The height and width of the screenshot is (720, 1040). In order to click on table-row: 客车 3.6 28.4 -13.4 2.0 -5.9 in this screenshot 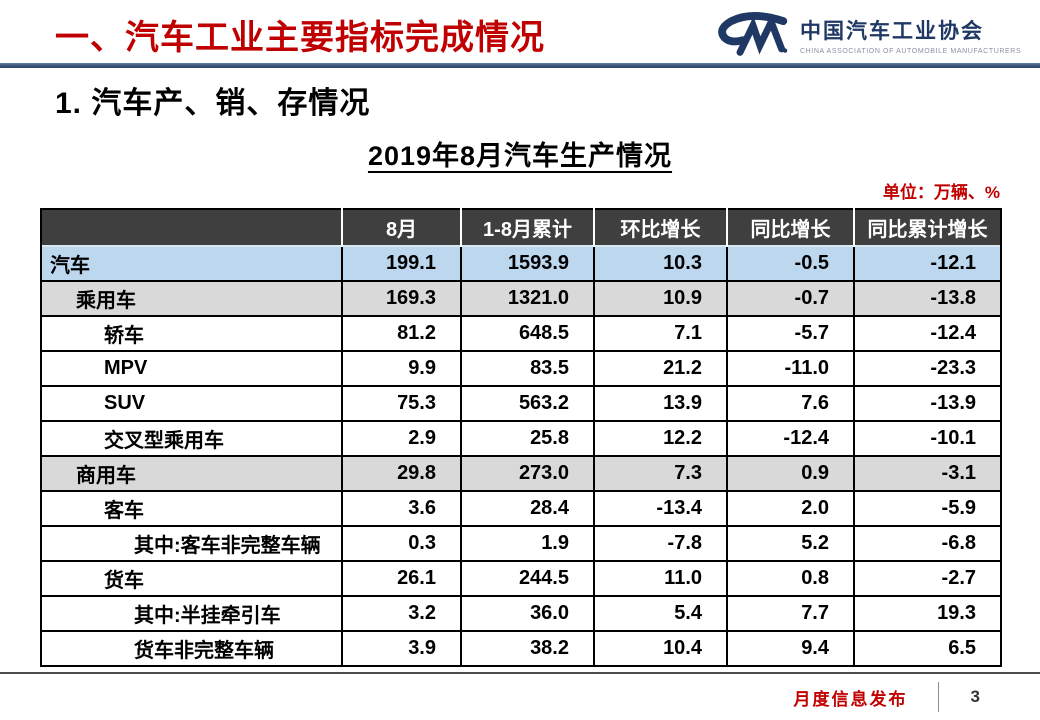, I will do `click(521, 508)`.